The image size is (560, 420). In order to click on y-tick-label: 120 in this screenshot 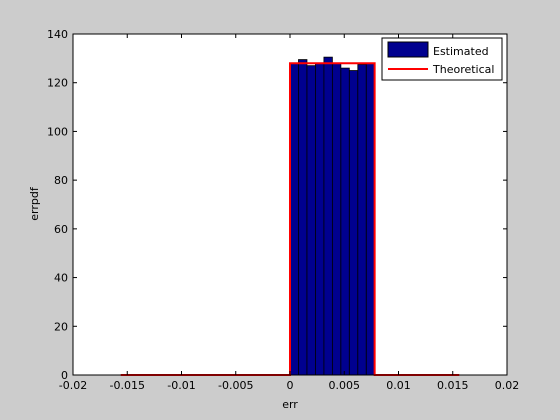, I will do `click(57, 83)`.